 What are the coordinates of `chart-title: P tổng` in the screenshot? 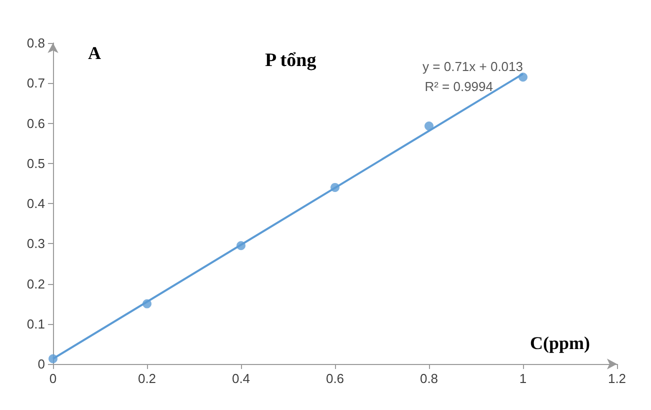 It's located at (291, 60).